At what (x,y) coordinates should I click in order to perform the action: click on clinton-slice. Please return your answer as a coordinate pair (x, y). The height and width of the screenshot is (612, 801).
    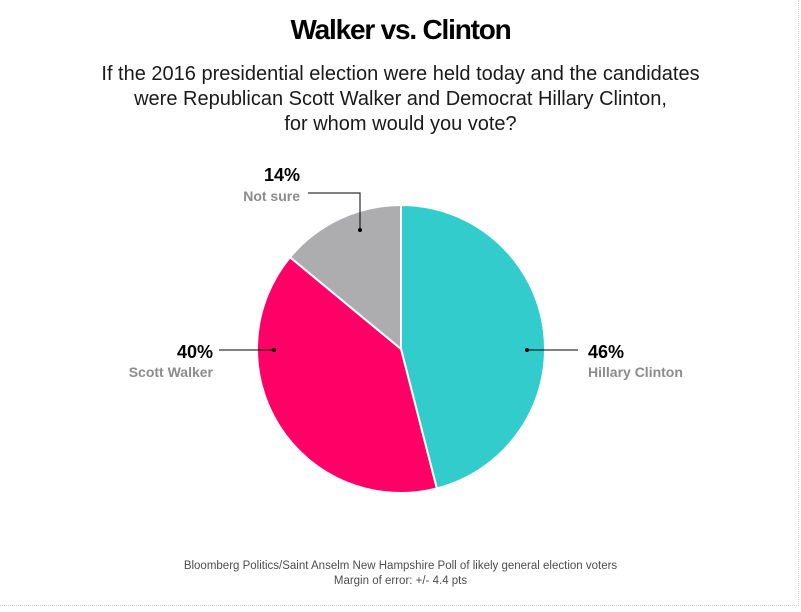
    Looking at the image, I should click on (473, 347).